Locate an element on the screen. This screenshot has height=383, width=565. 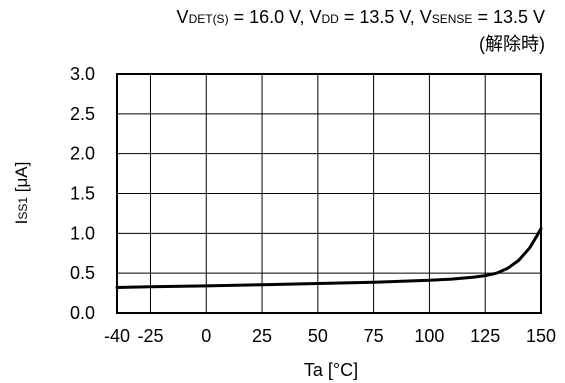
series-layer is located at coordinates (329, 258).